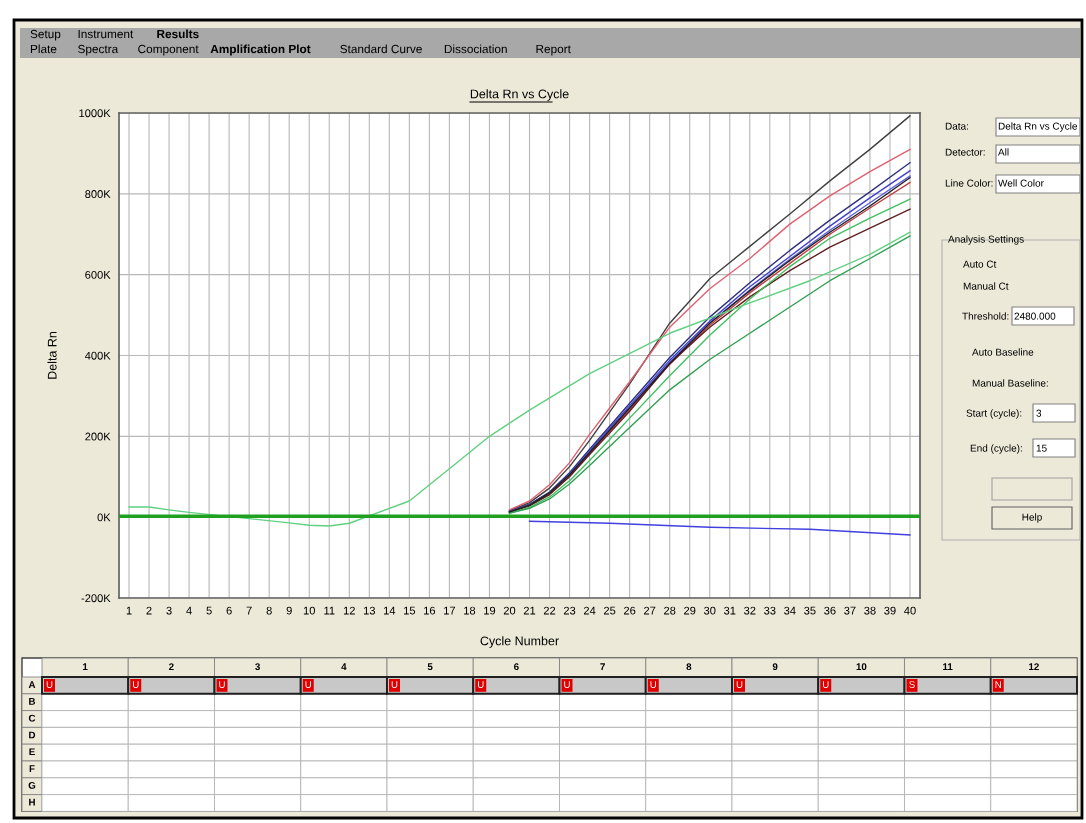 The height and width of the screenshot is (823, 1086). Describe the element at coordinates (1032, 518) in the screenshot. I see `text: Help` at that location.